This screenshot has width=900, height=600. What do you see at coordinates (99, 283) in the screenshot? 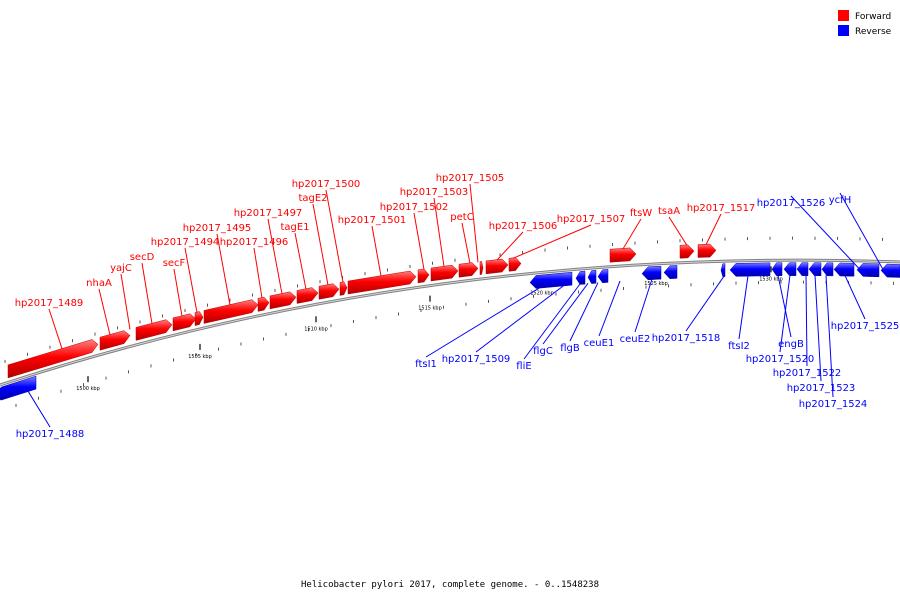
I see `forward-gene-label: nhaA` at bounding box center [99, 283].